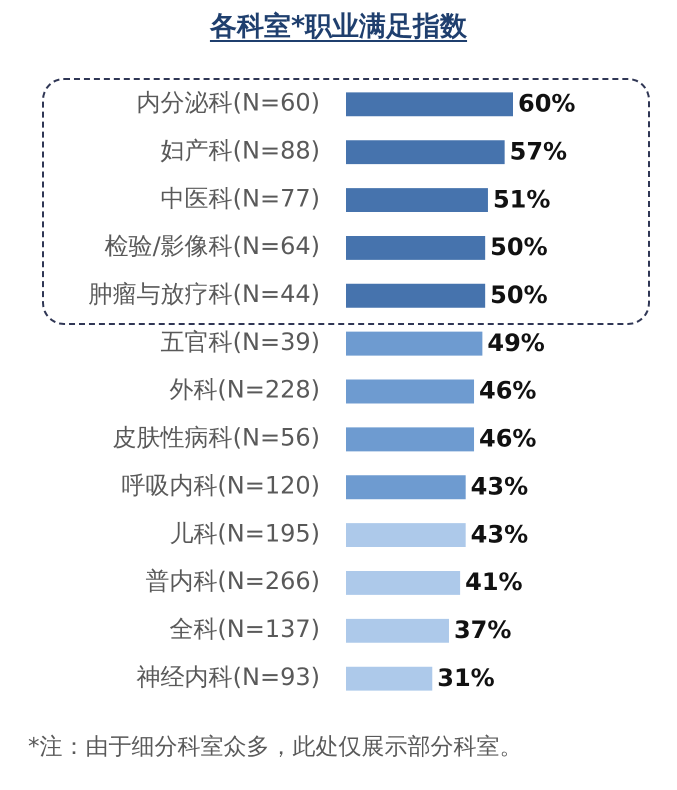  I want to click on y-tick-label: 内分泌科(N=60), so click(228, 102).